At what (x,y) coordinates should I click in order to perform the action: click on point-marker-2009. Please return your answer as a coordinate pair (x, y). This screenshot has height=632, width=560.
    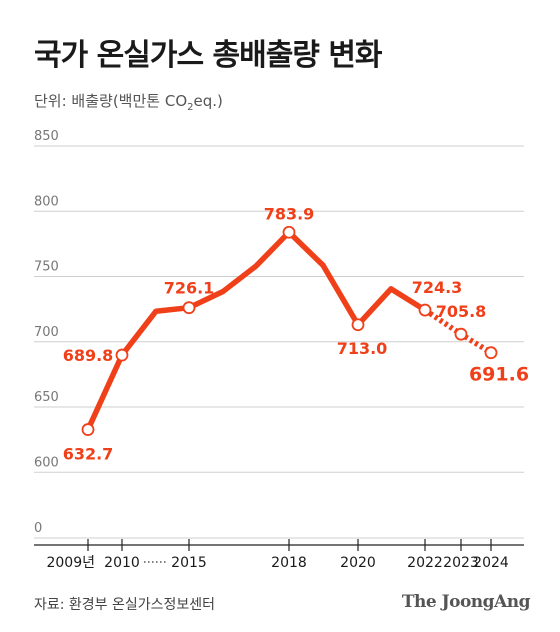
    Looking at the image, I should click on (88, 429).